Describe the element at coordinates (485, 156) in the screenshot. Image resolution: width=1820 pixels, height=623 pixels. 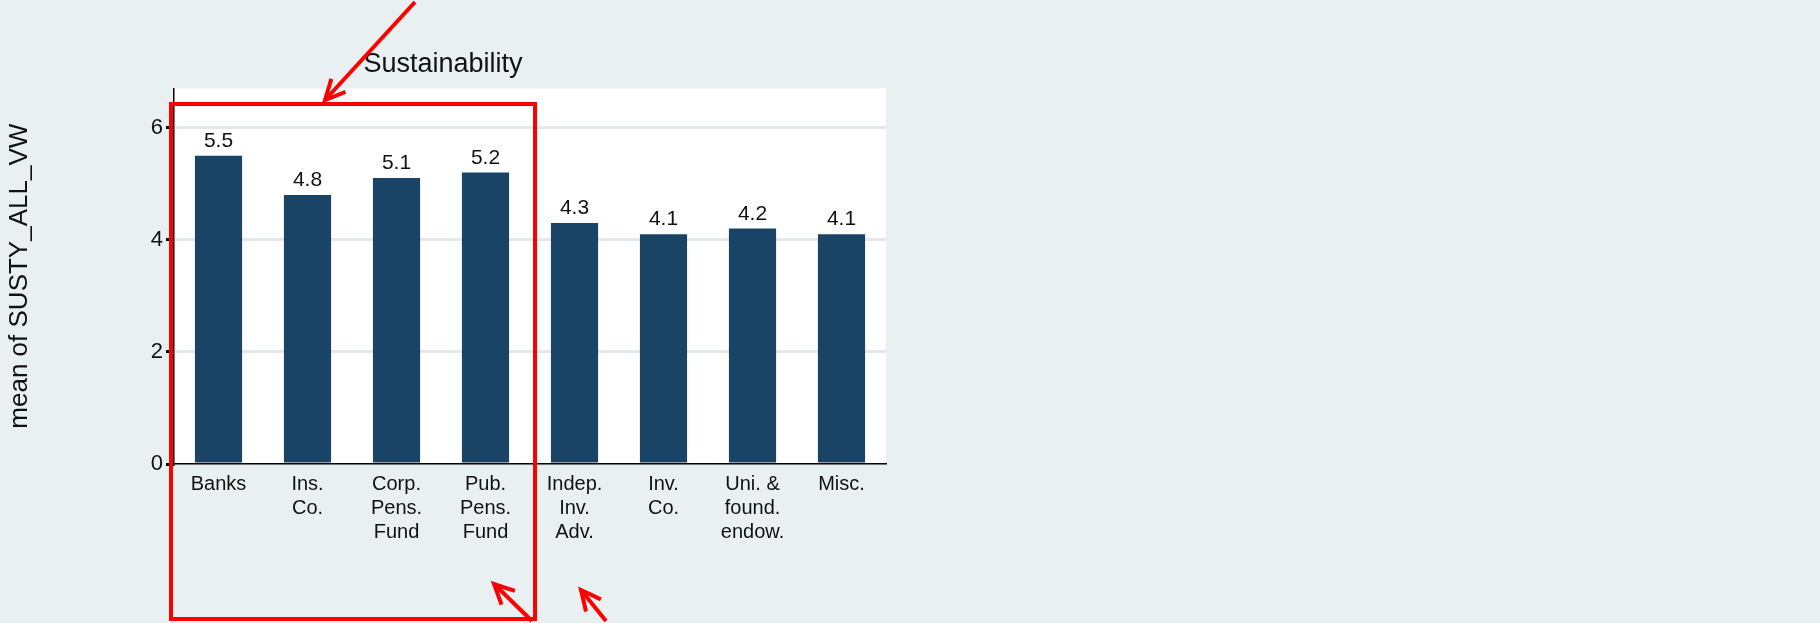
I see `data-label: 5.2` at that location.